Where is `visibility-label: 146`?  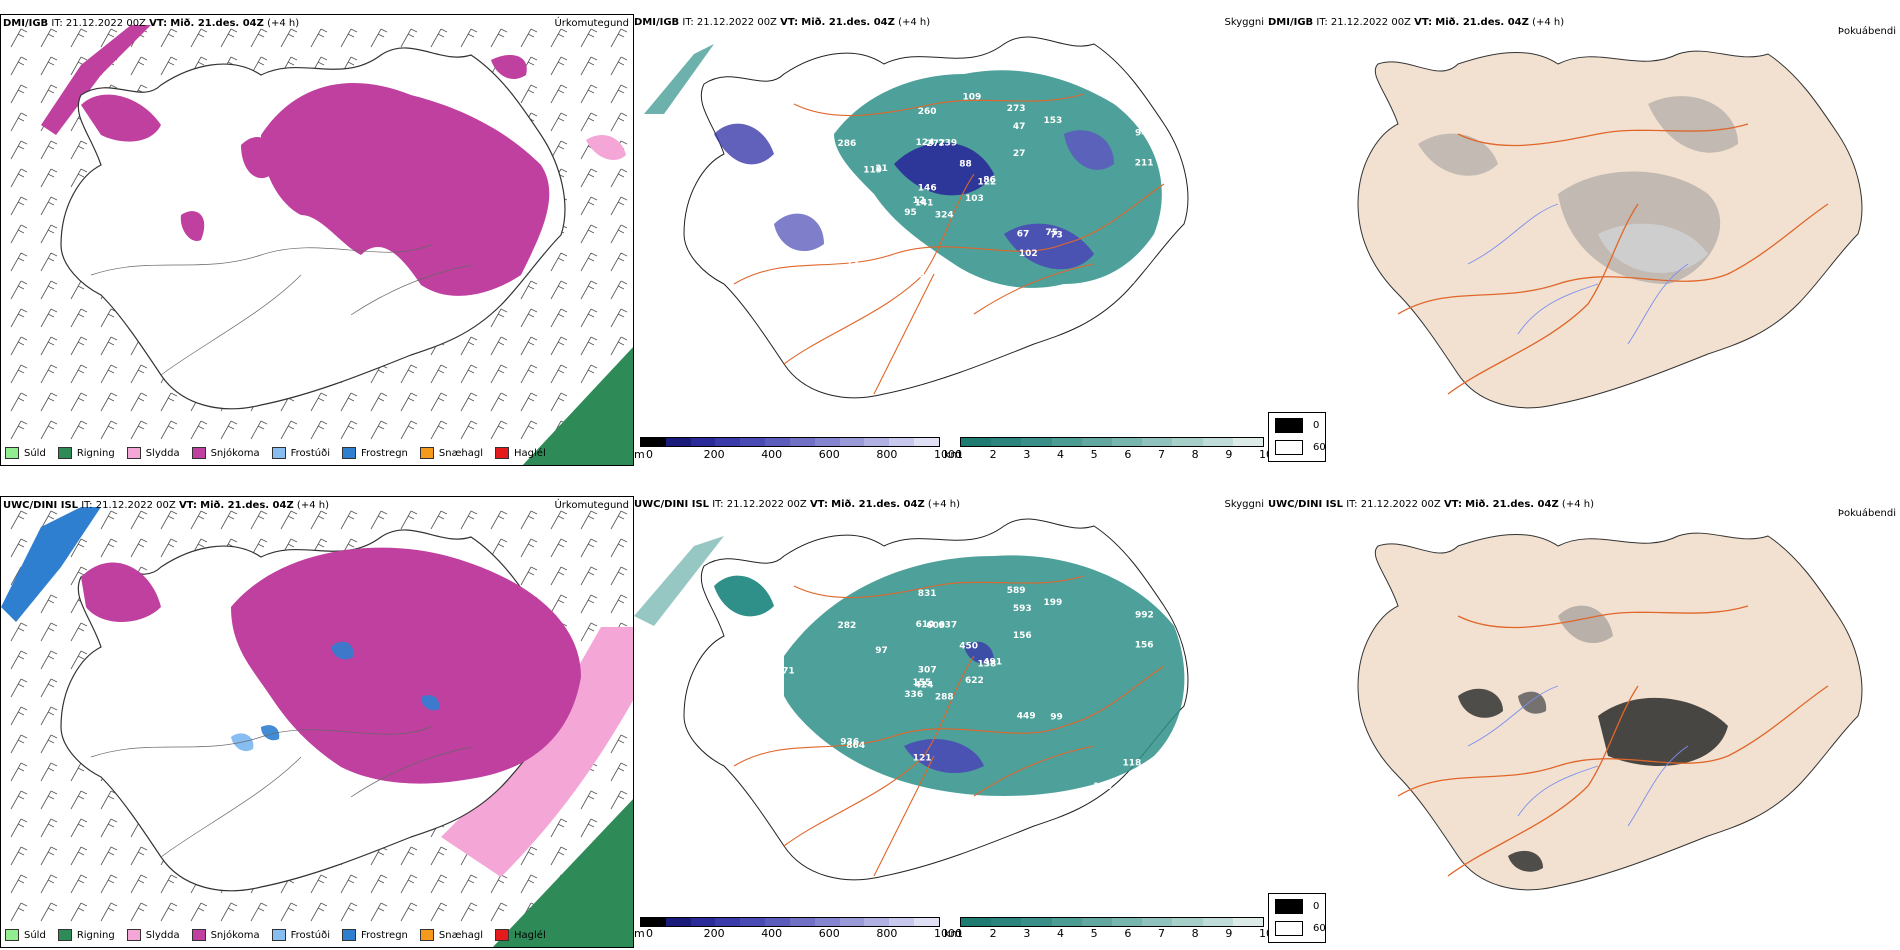 visibility-label: 146 is located at coordinates (927, 189).